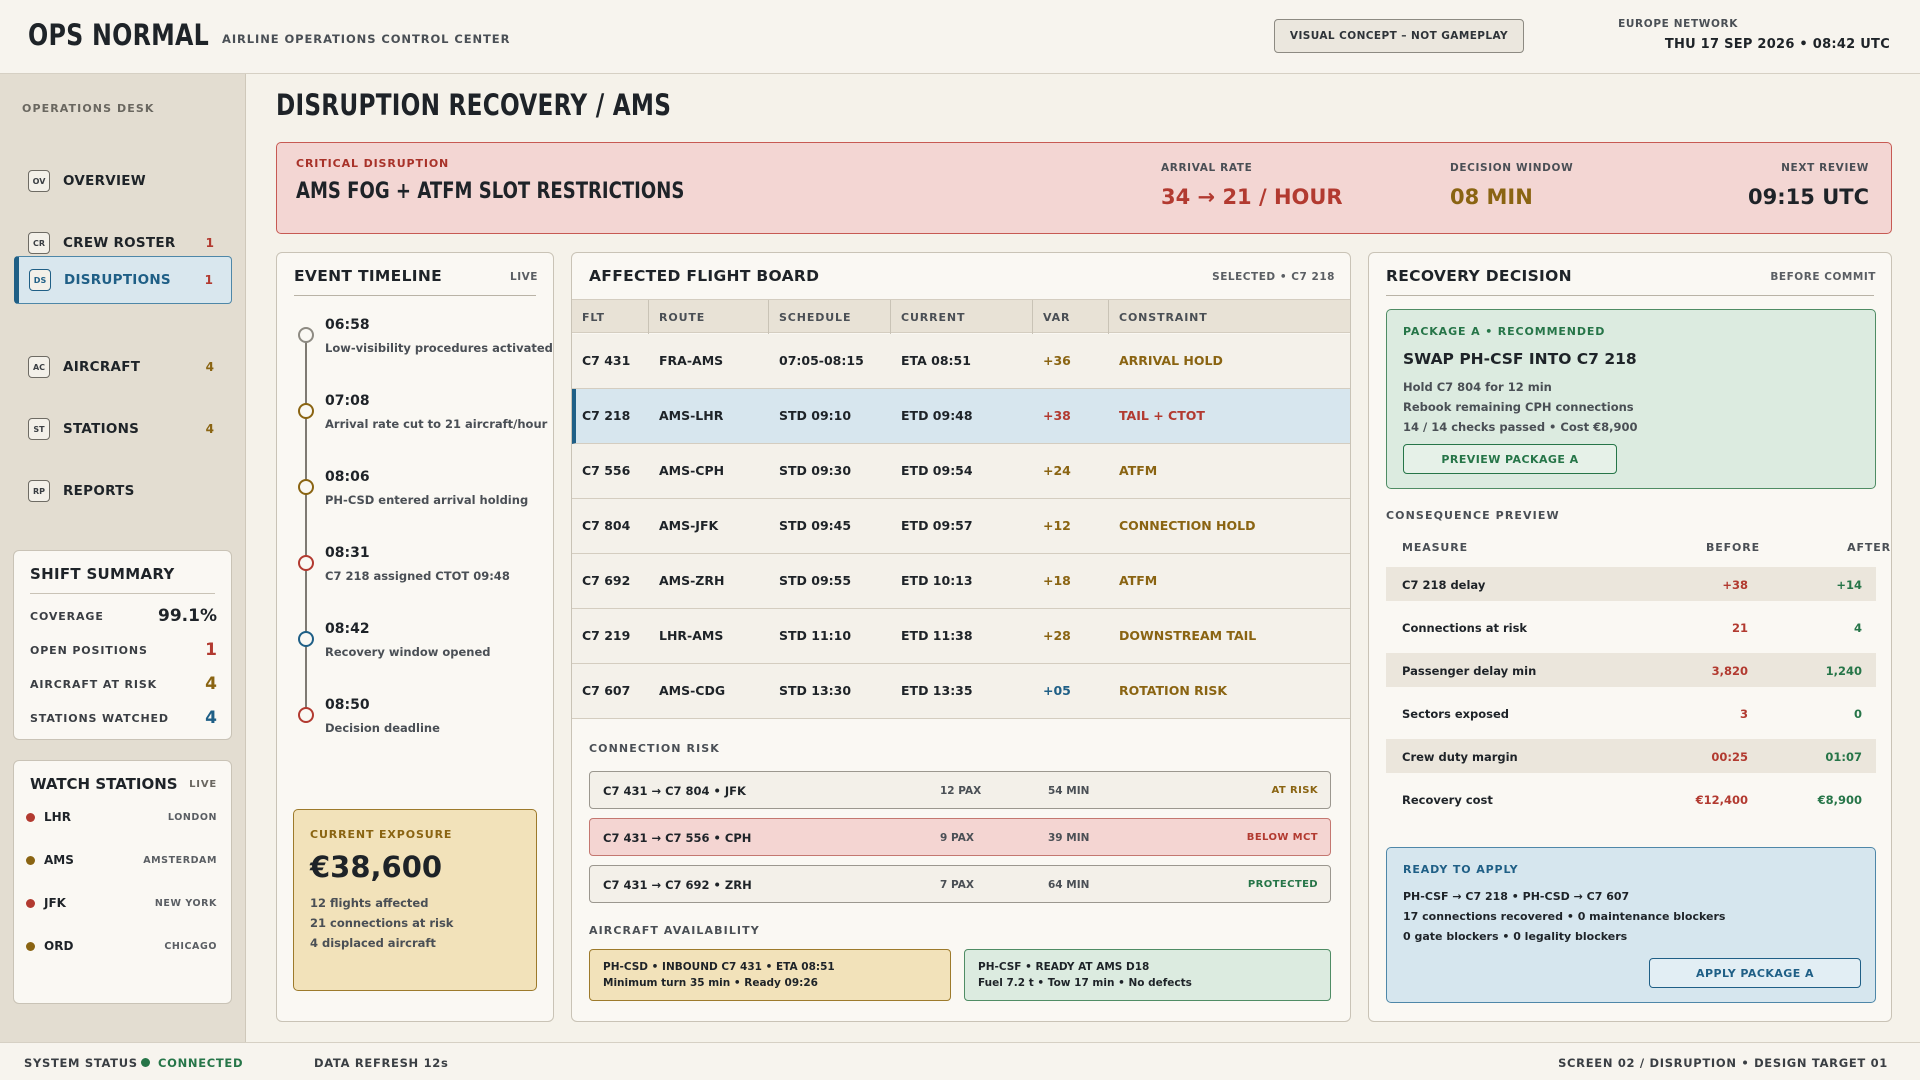  I want to click on timeline-desc: PH-CSD entered arrival holding, so click(427, 500).